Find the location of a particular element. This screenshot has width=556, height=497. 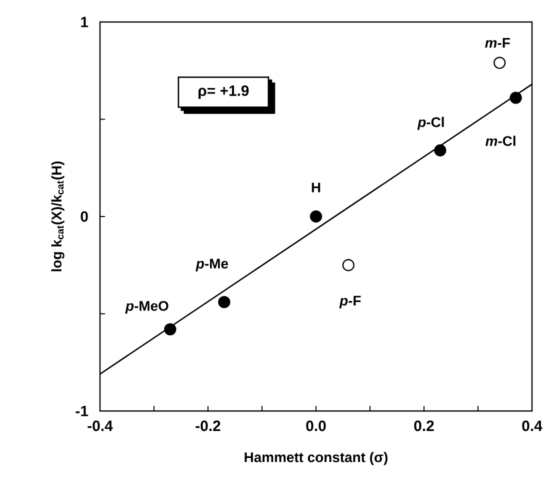

annotation: p-Cl is located at coordinates (430, 123).